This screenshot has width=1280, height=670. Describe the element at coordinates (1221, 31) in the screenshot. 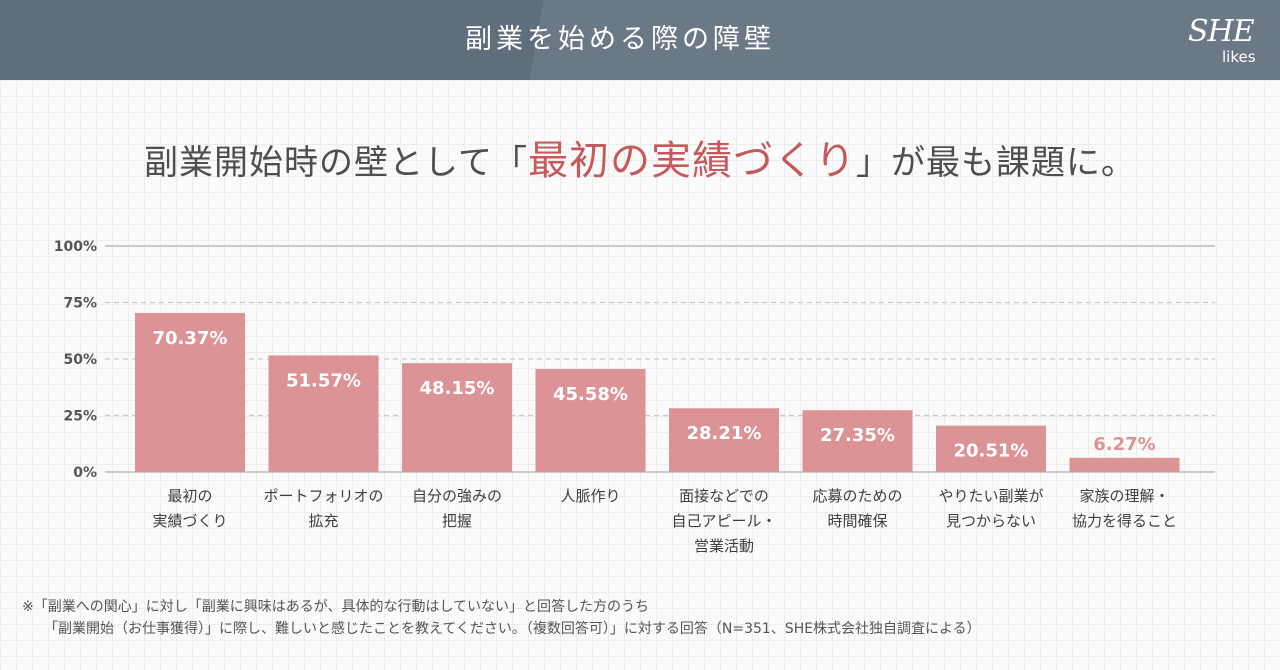

I see `logo-main-text: SHE` at that location.